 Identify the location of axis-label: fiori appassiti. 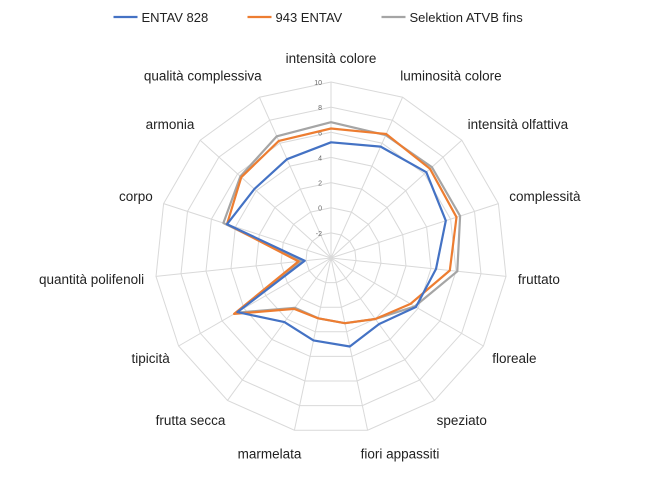
(400, 454).